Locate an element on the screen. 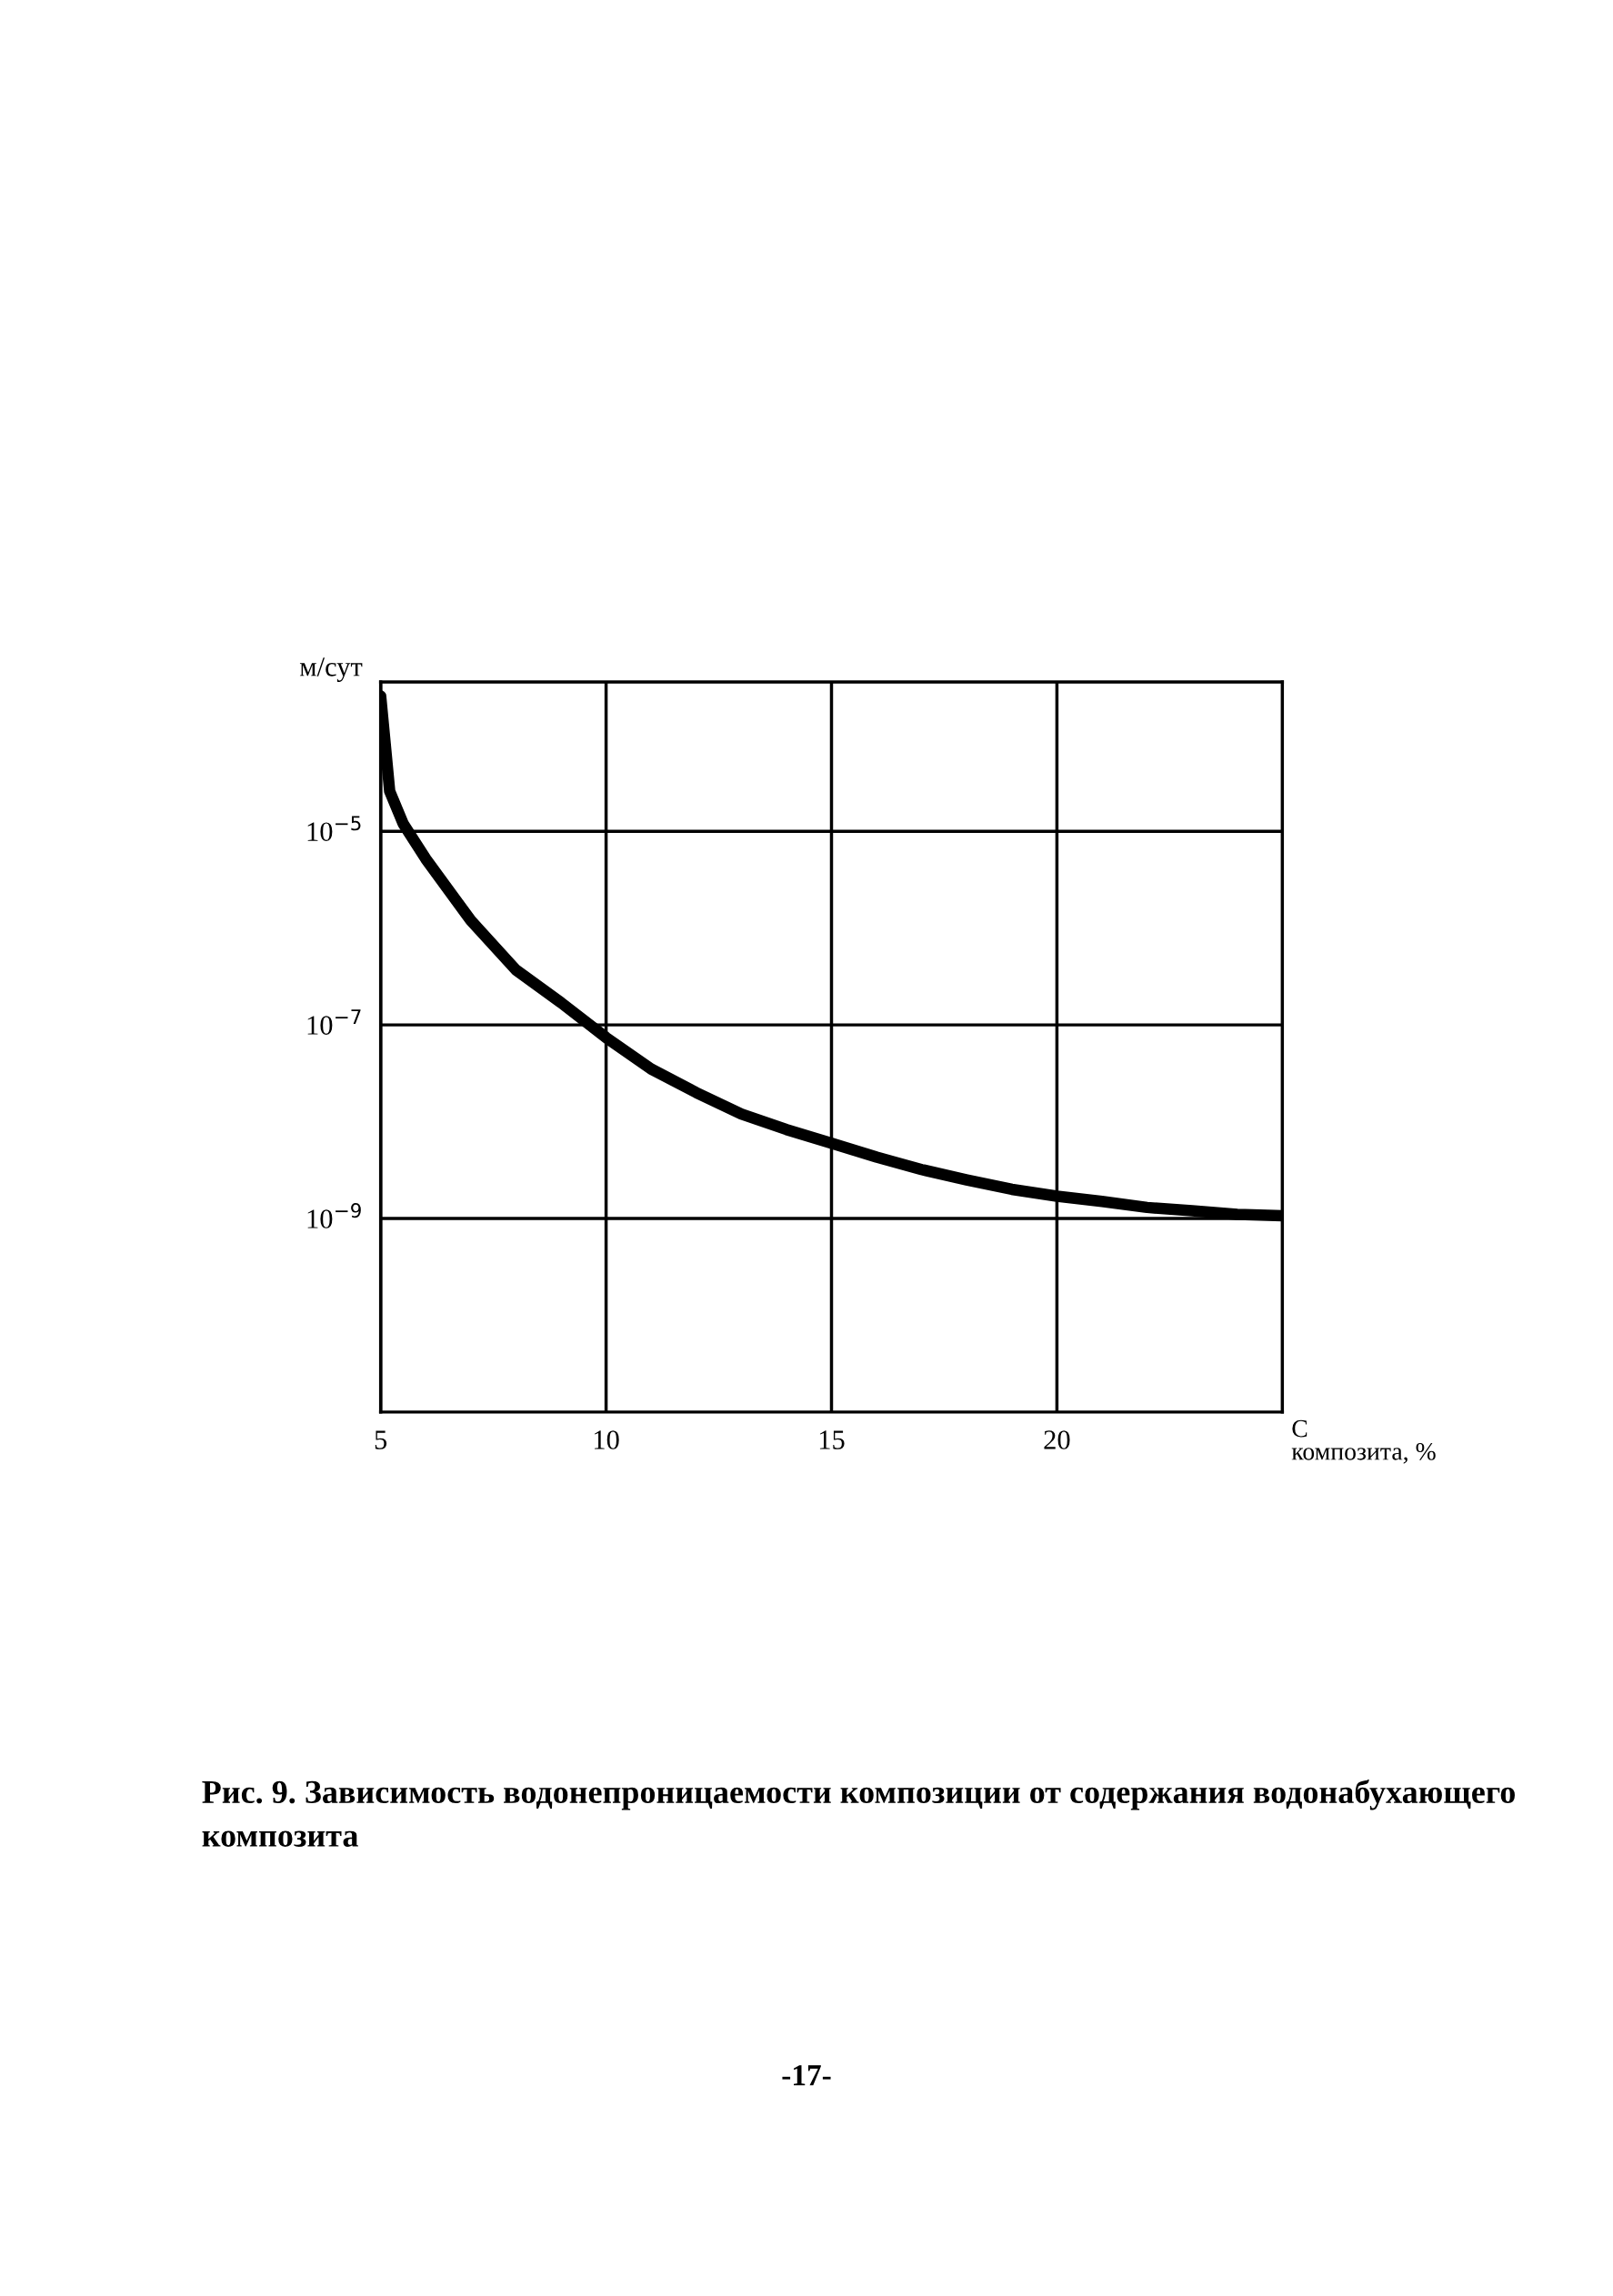 This screenshot has width=1613, height=2296. x-tick-label: 5 is located at coordinates (381, 1439).